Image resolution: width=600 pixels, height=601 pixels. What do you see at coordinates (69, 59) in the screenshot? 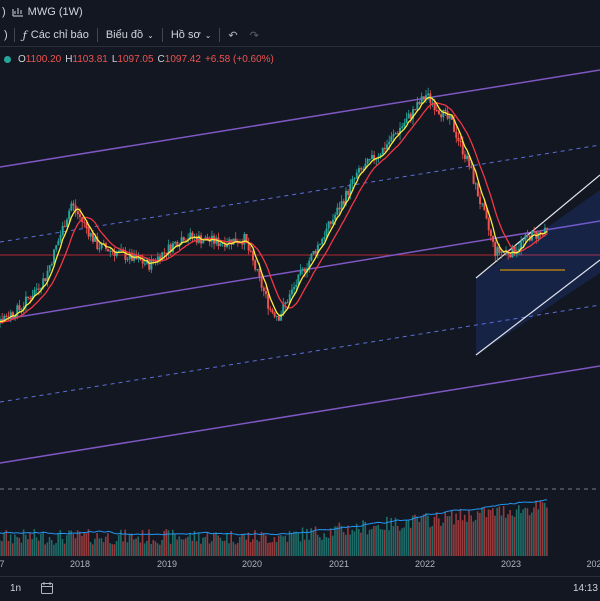
I see `high-label: H` at bounding box center [69, 59].